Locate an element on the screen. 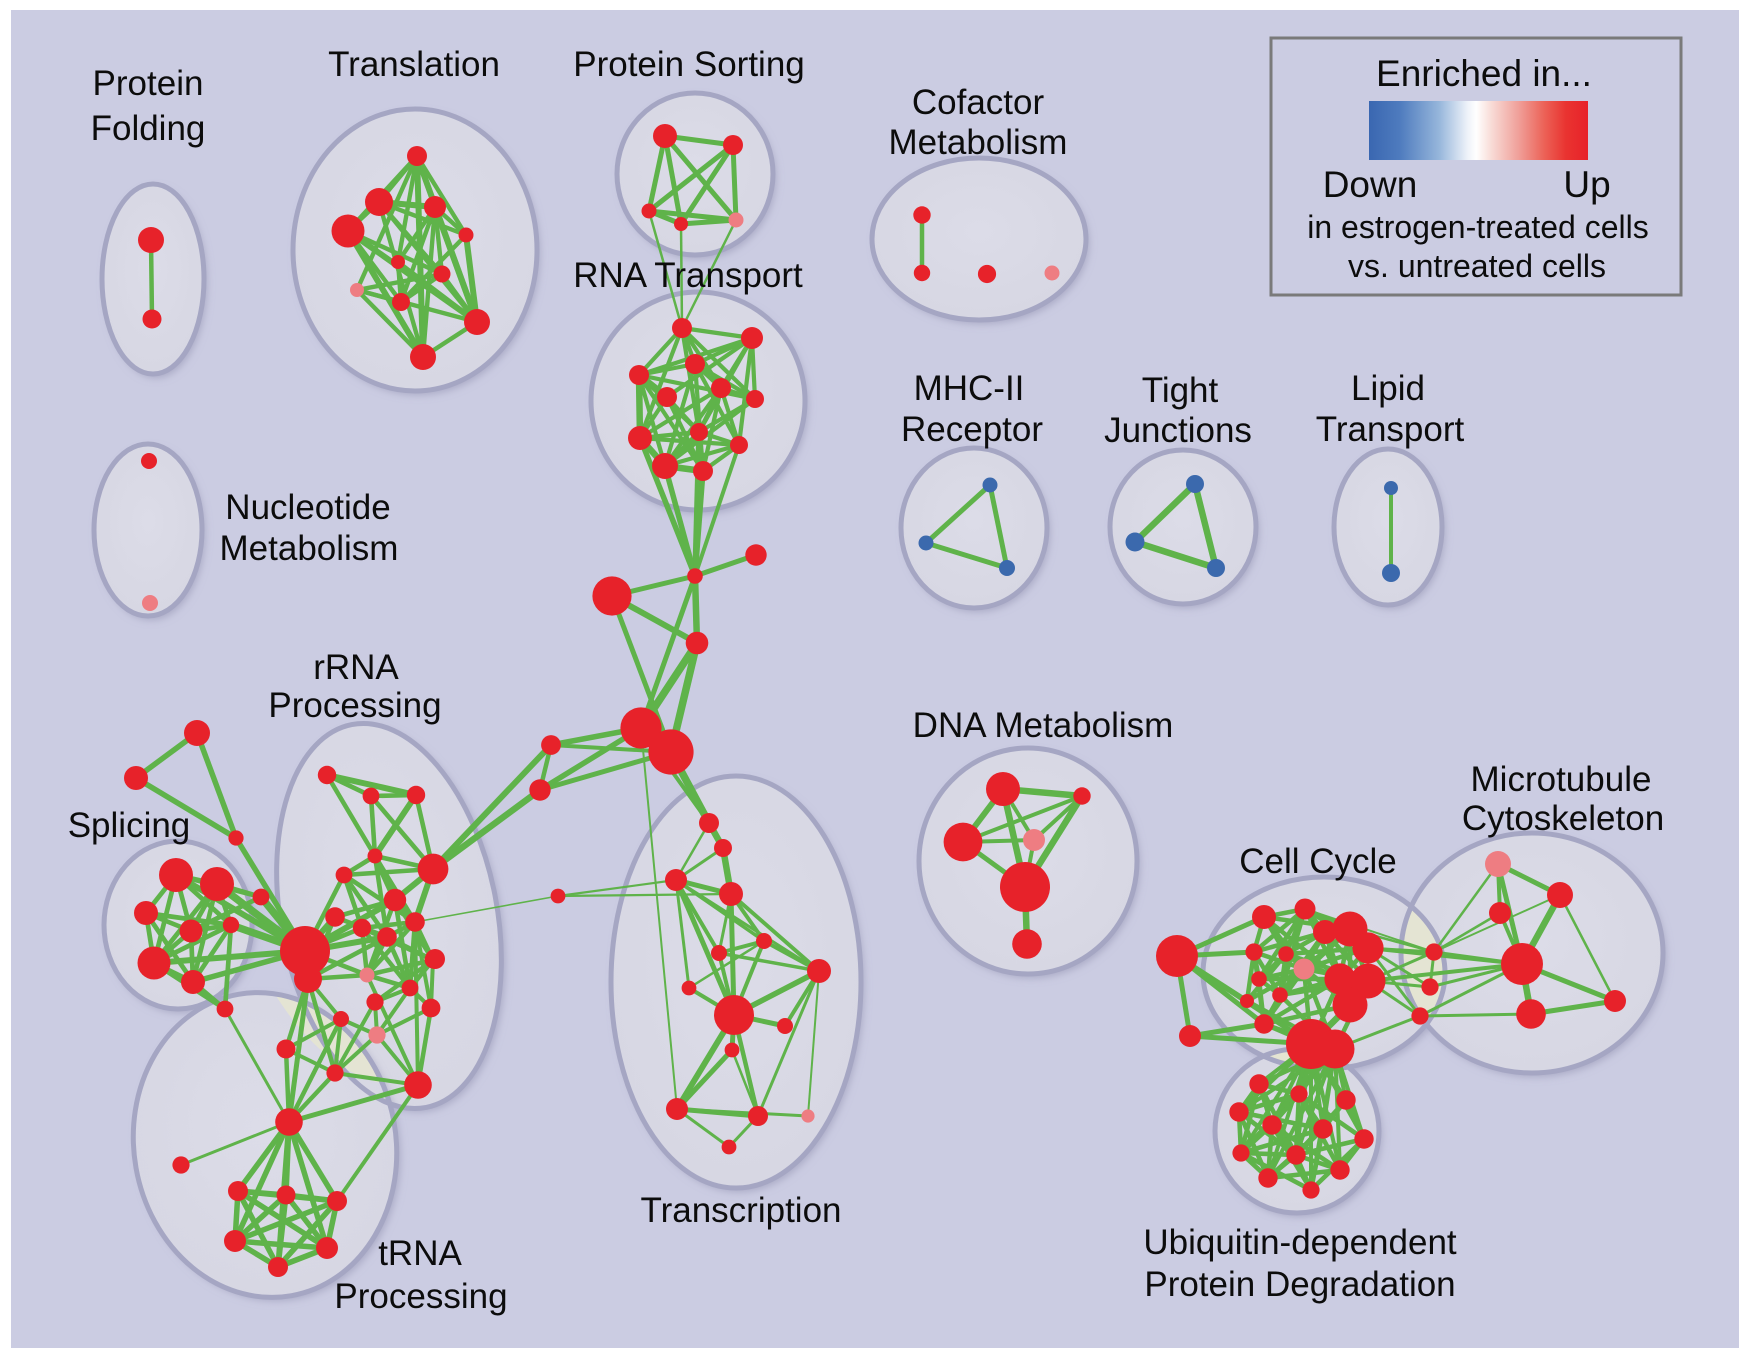 The image size is (1750, 1365). svg-text: Junctions is located at coordinates (1178, 430).